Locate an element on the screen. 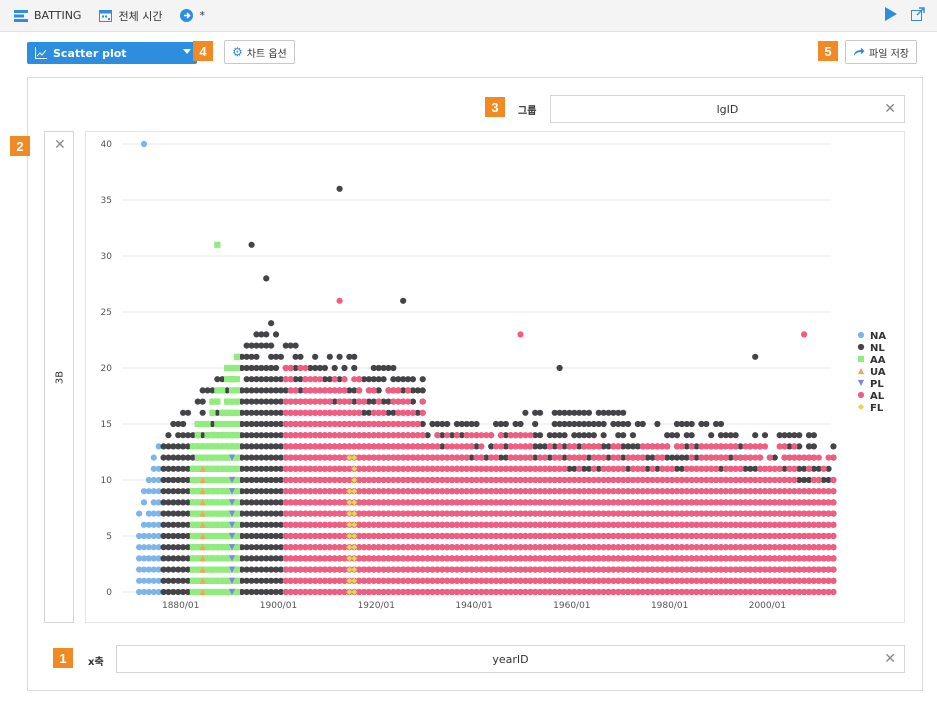 The height and width of the screenshot is (706, 937). run-arrow: * is located at coordinates (192, 15).